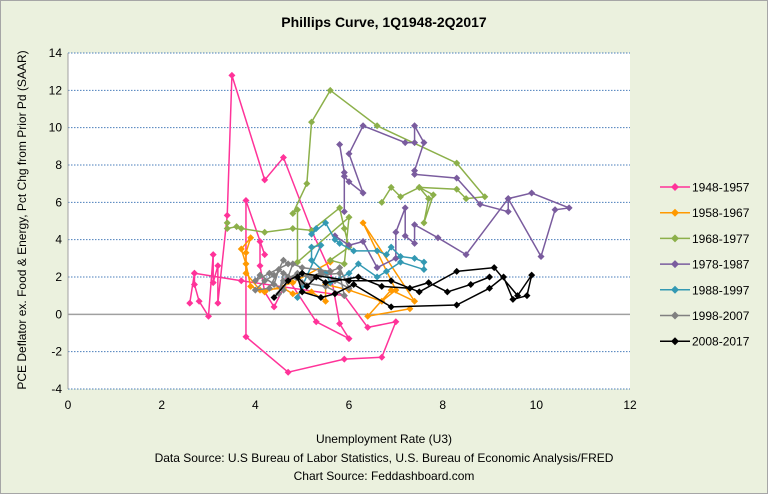 Image resolution: width=768 pixels, height=494 pixels. I want to click on y-tick-label: 14, so click(56, 53).